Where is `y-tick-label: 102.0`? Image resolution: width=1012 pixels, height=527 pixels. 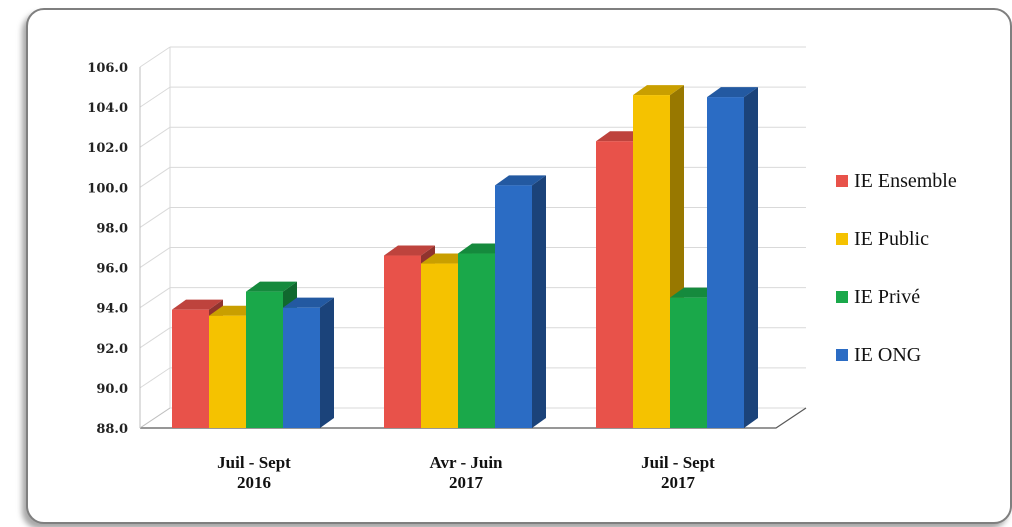 y-tick-label: 102.0 is located at coordinates (107, 148).